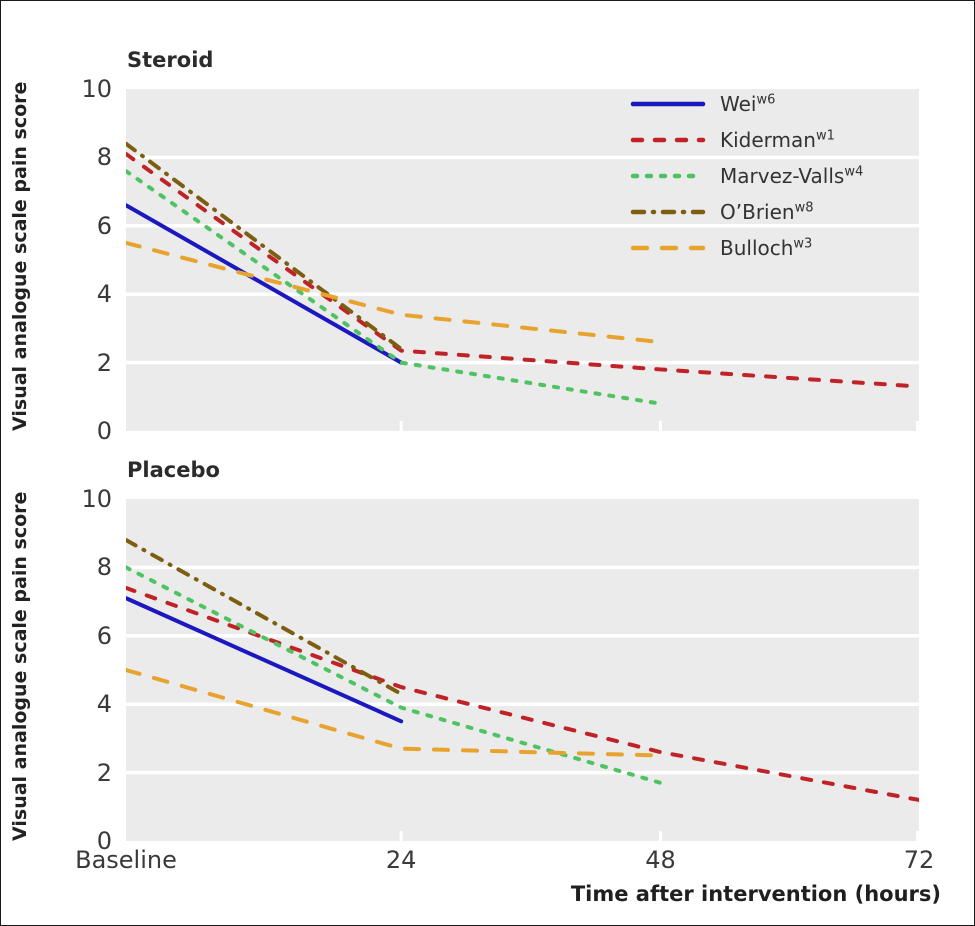 This screenshot has width=975, height=926. What do you see at coordinates (660, 860) in the screenshot?
I see `x-tick-48h: 48` at bounding box center [660, 860].